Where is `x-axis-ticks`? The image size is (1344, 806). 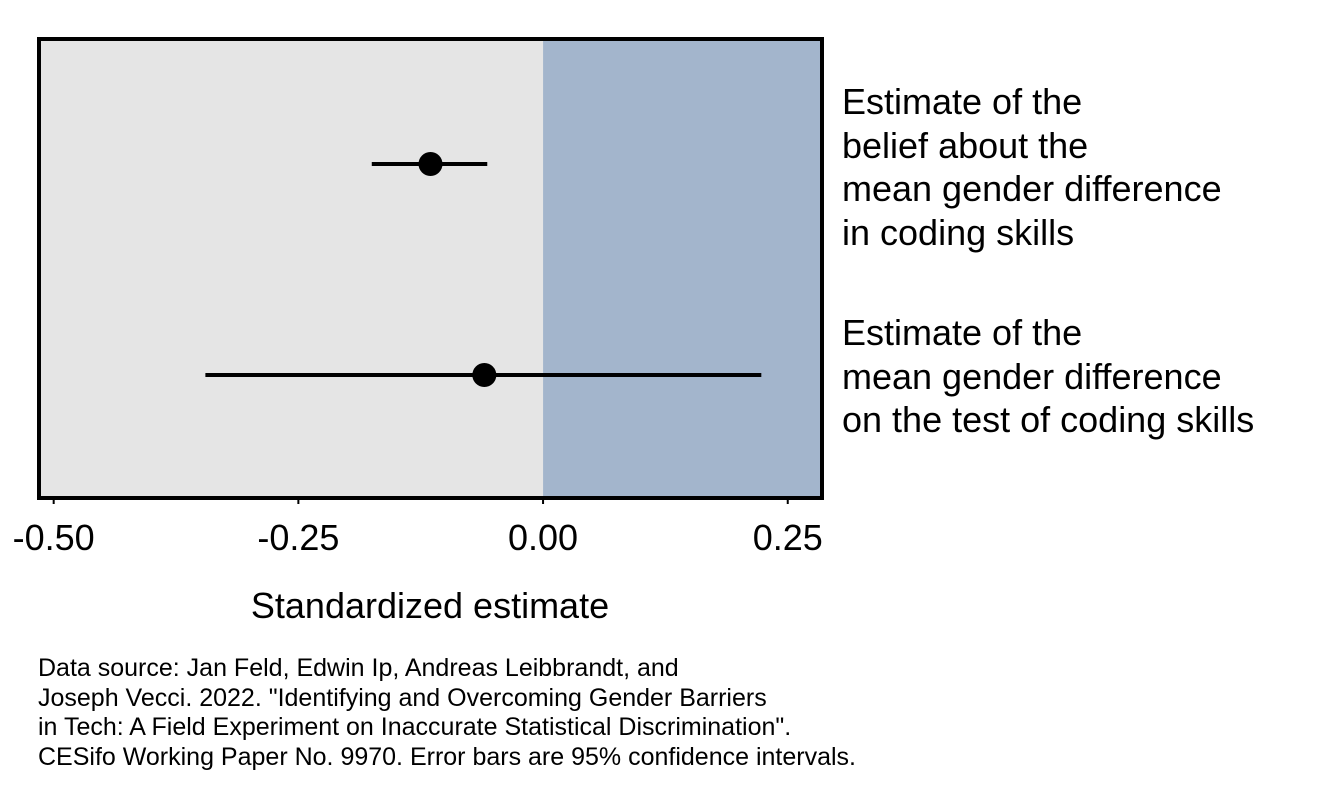
x-axis-ticks is located at coordinates (420, 501).